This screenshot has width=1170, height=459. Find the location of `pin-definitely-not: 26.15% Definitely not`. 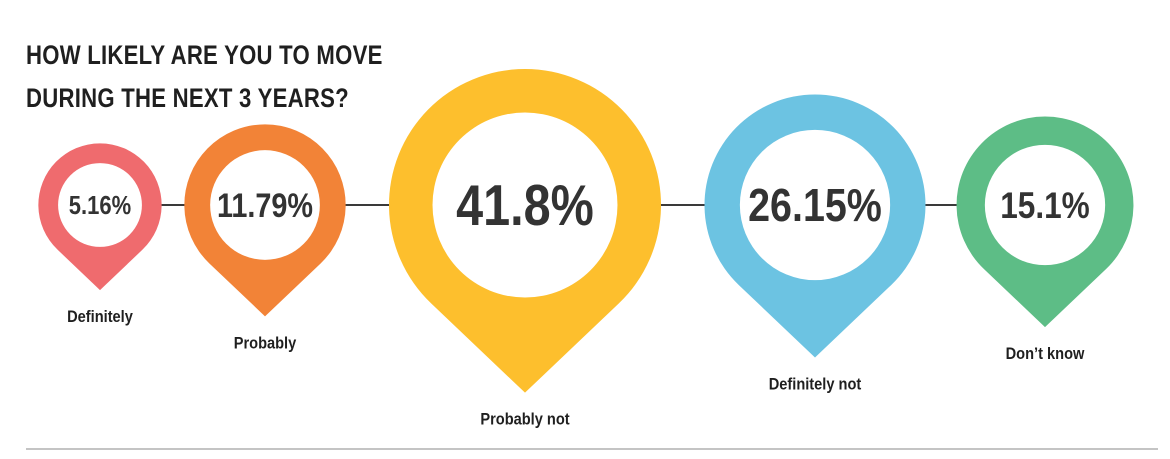

pin-definitely-not: 26.15% Definitely not is located at coordinates (815, 244).